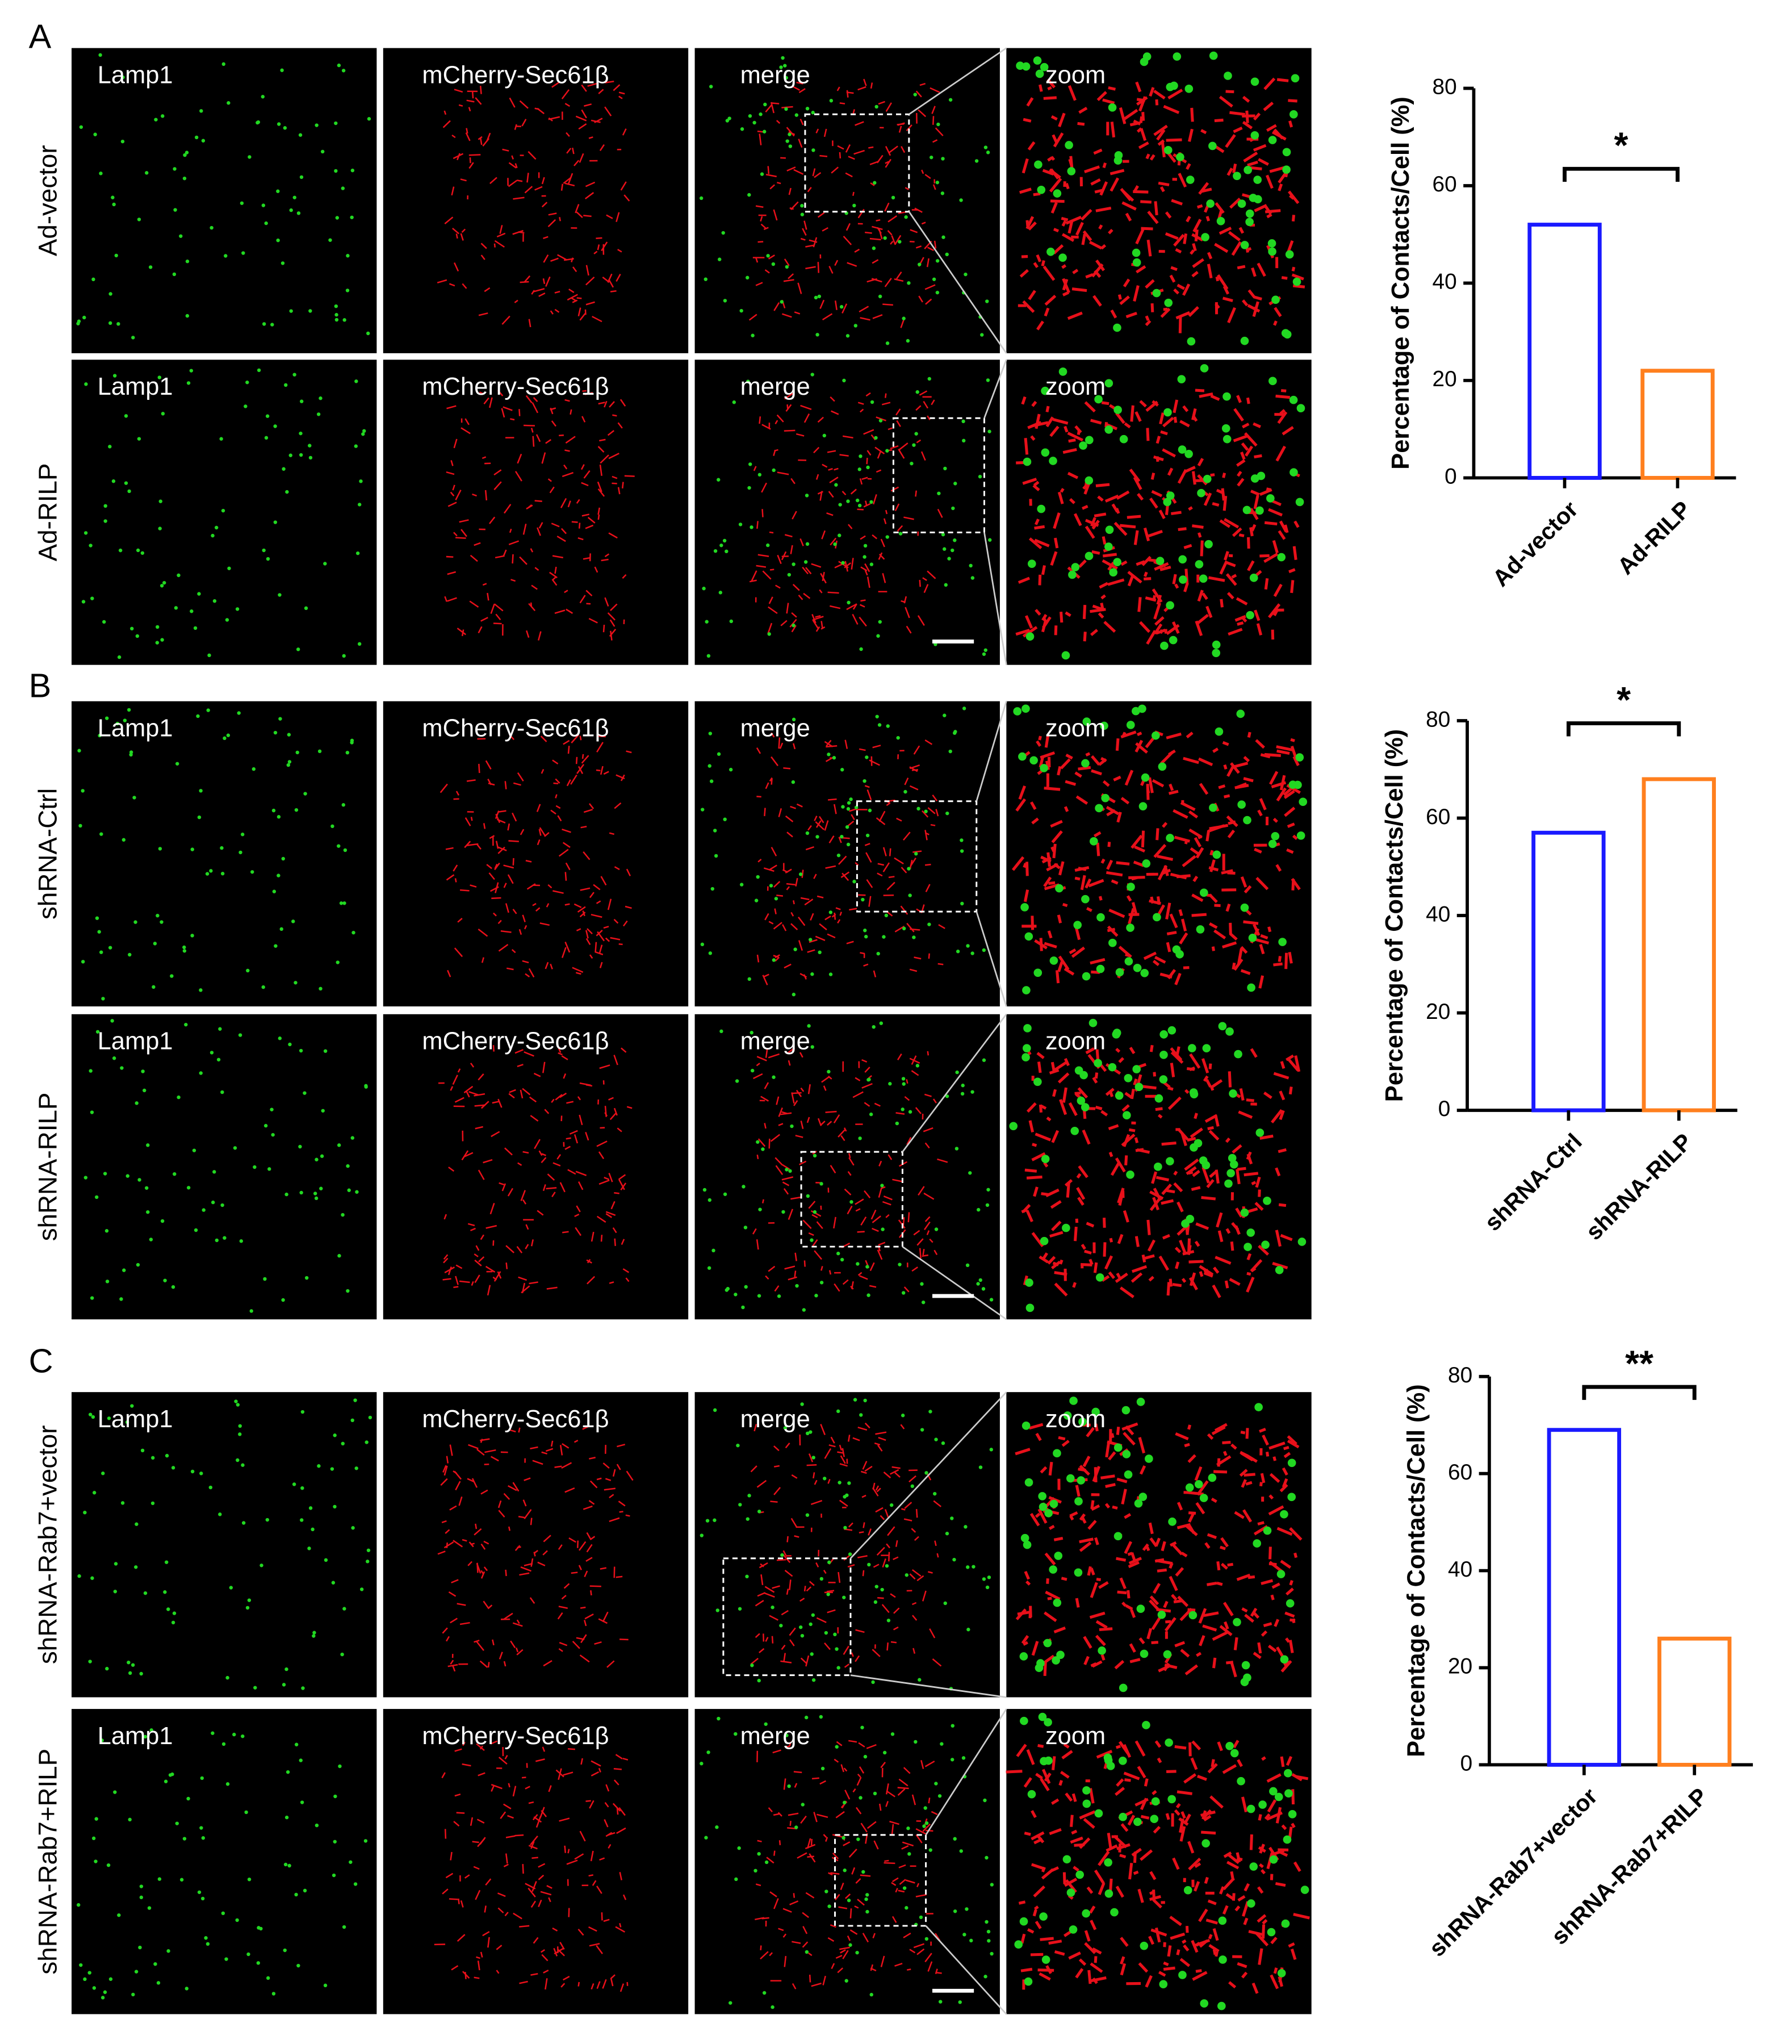  Describe the element at coordinates (1535, 543) in the screenshot. I see `x-tick-label: Ad-vector` at that location.